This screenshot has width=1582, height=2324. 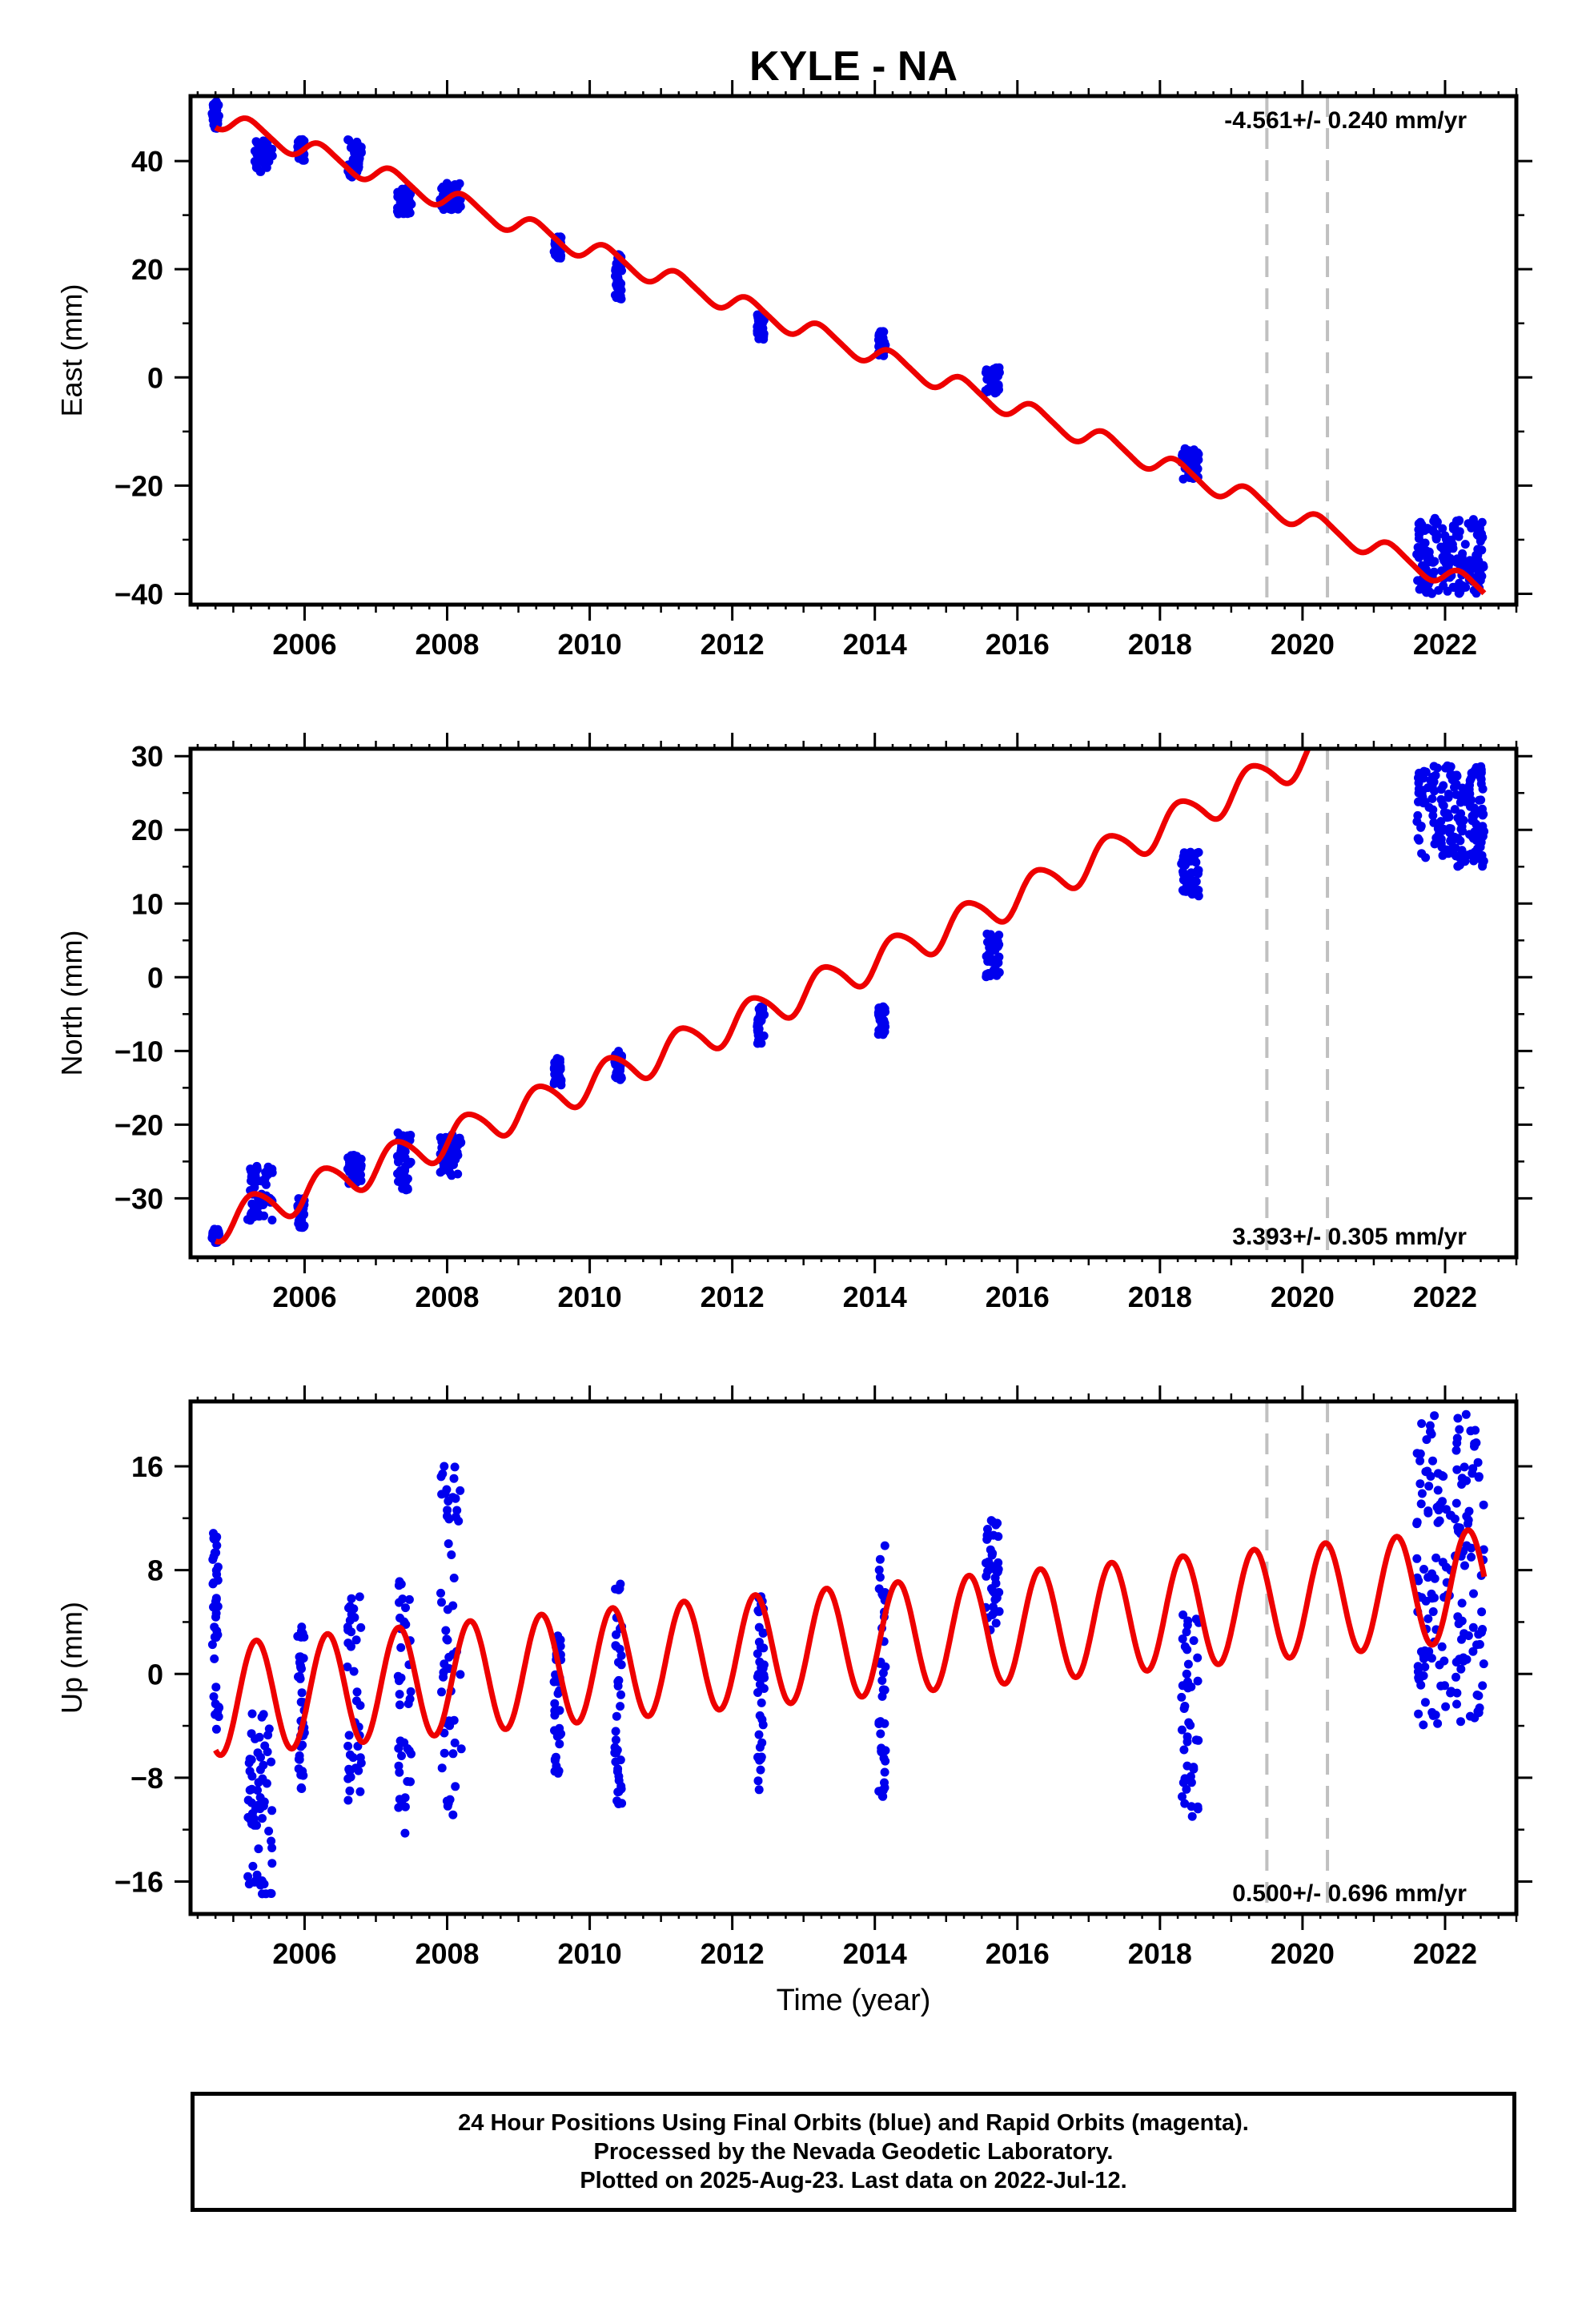 What do you see at coordinates (1303, 1953) in the screenshot?
I see `x-tick-label: 2020` at bounding box center [1303, 1953].